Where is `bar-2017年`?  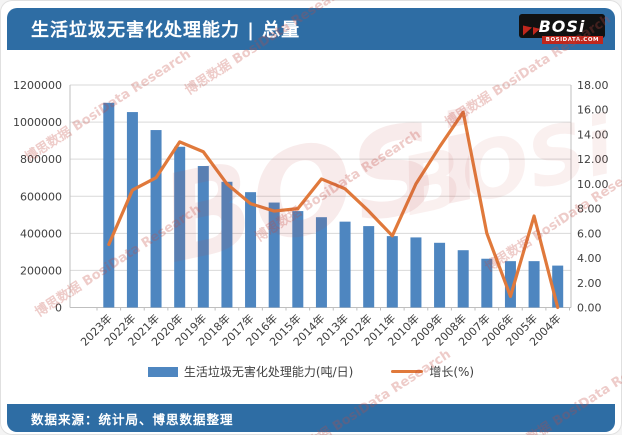
bar-2017年 is located at coordinates (251, 250).